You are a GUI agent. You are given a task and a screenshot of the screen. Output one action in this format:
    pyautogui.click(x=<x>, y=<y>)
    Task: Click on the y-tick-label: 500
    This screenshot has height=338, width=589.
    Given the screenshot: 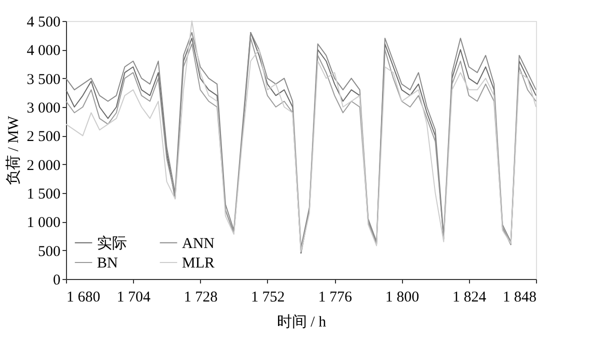 What is the action you would take?
    pyautogui.click(x=49, y=252)
    